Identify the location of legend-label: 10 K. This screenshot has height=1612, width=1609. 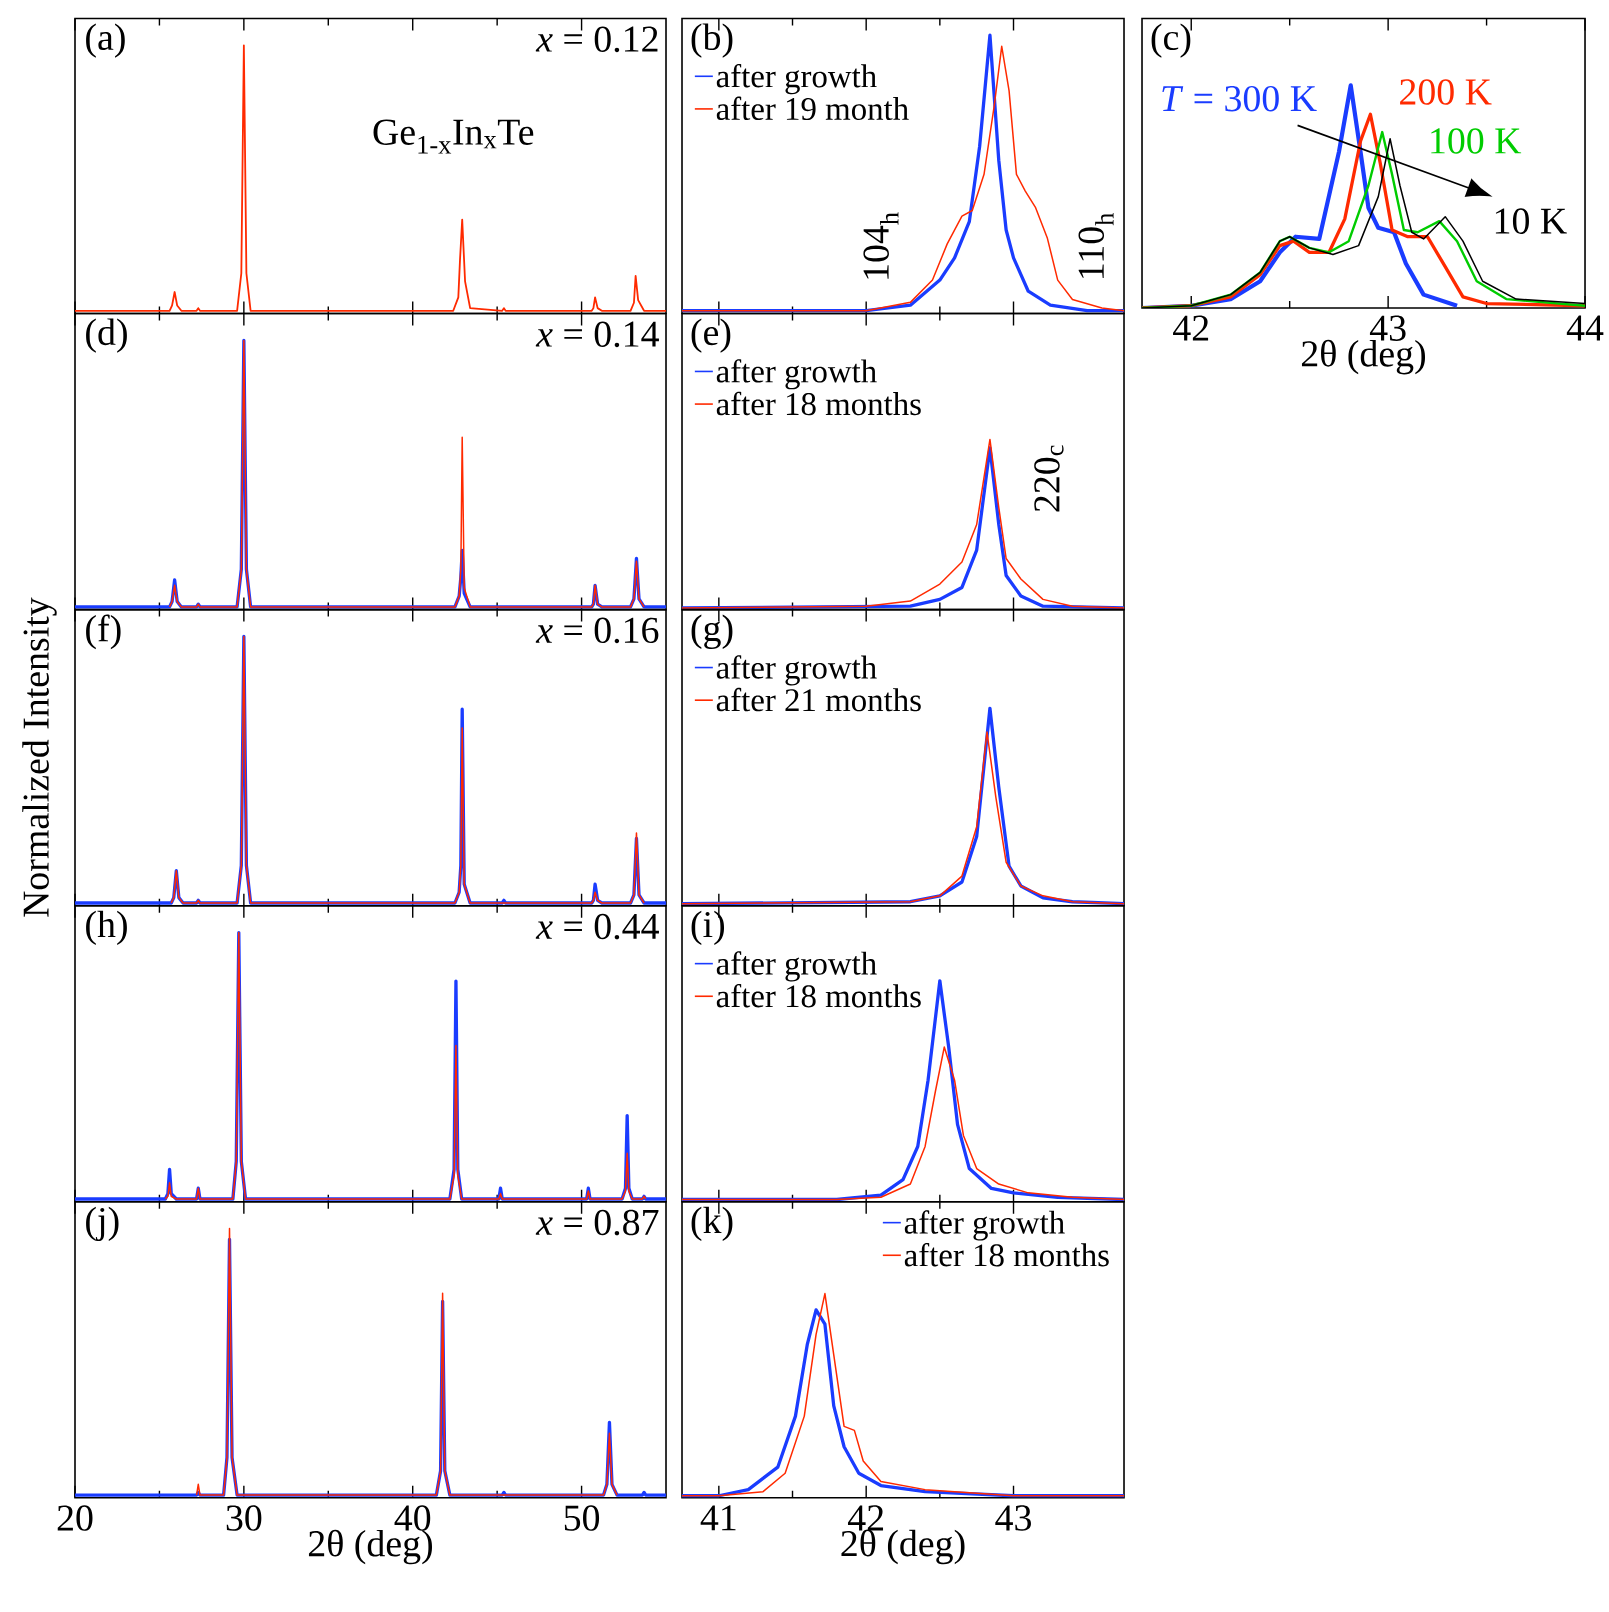
(1531, 221).